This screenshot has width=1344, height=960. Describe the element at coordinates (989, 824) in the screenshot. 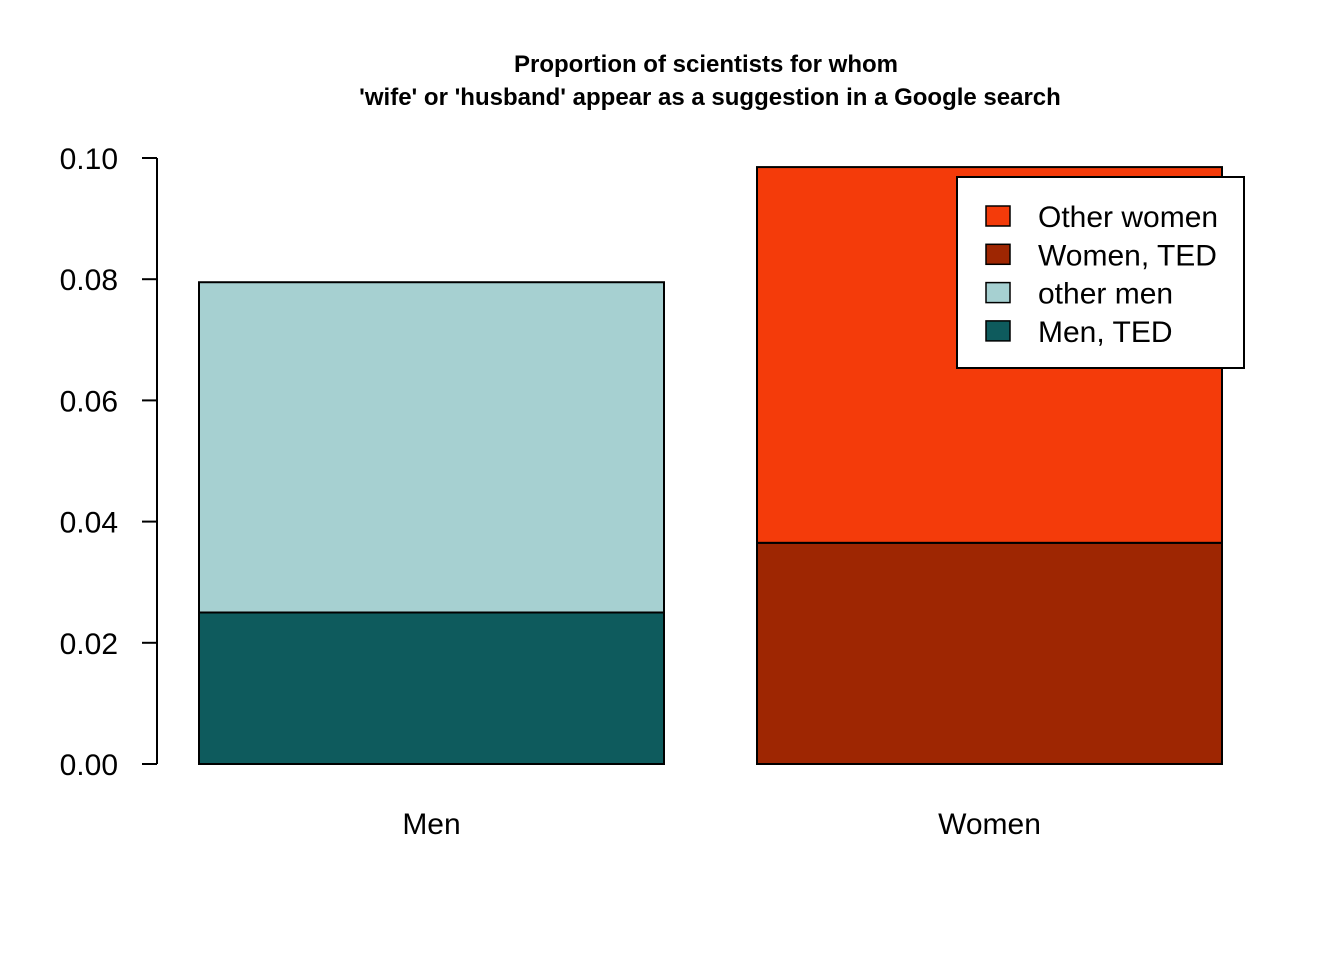

I see `category-label-women: Women` at that location.